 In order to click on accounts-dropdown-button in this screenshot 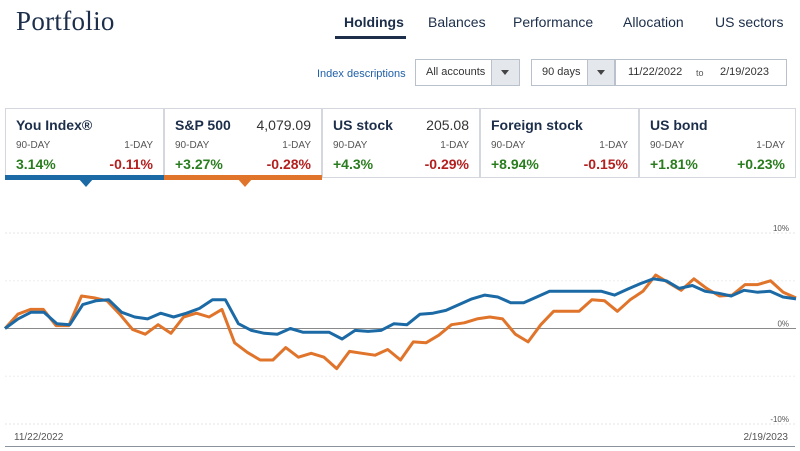, I will do `click(505, 72)`.